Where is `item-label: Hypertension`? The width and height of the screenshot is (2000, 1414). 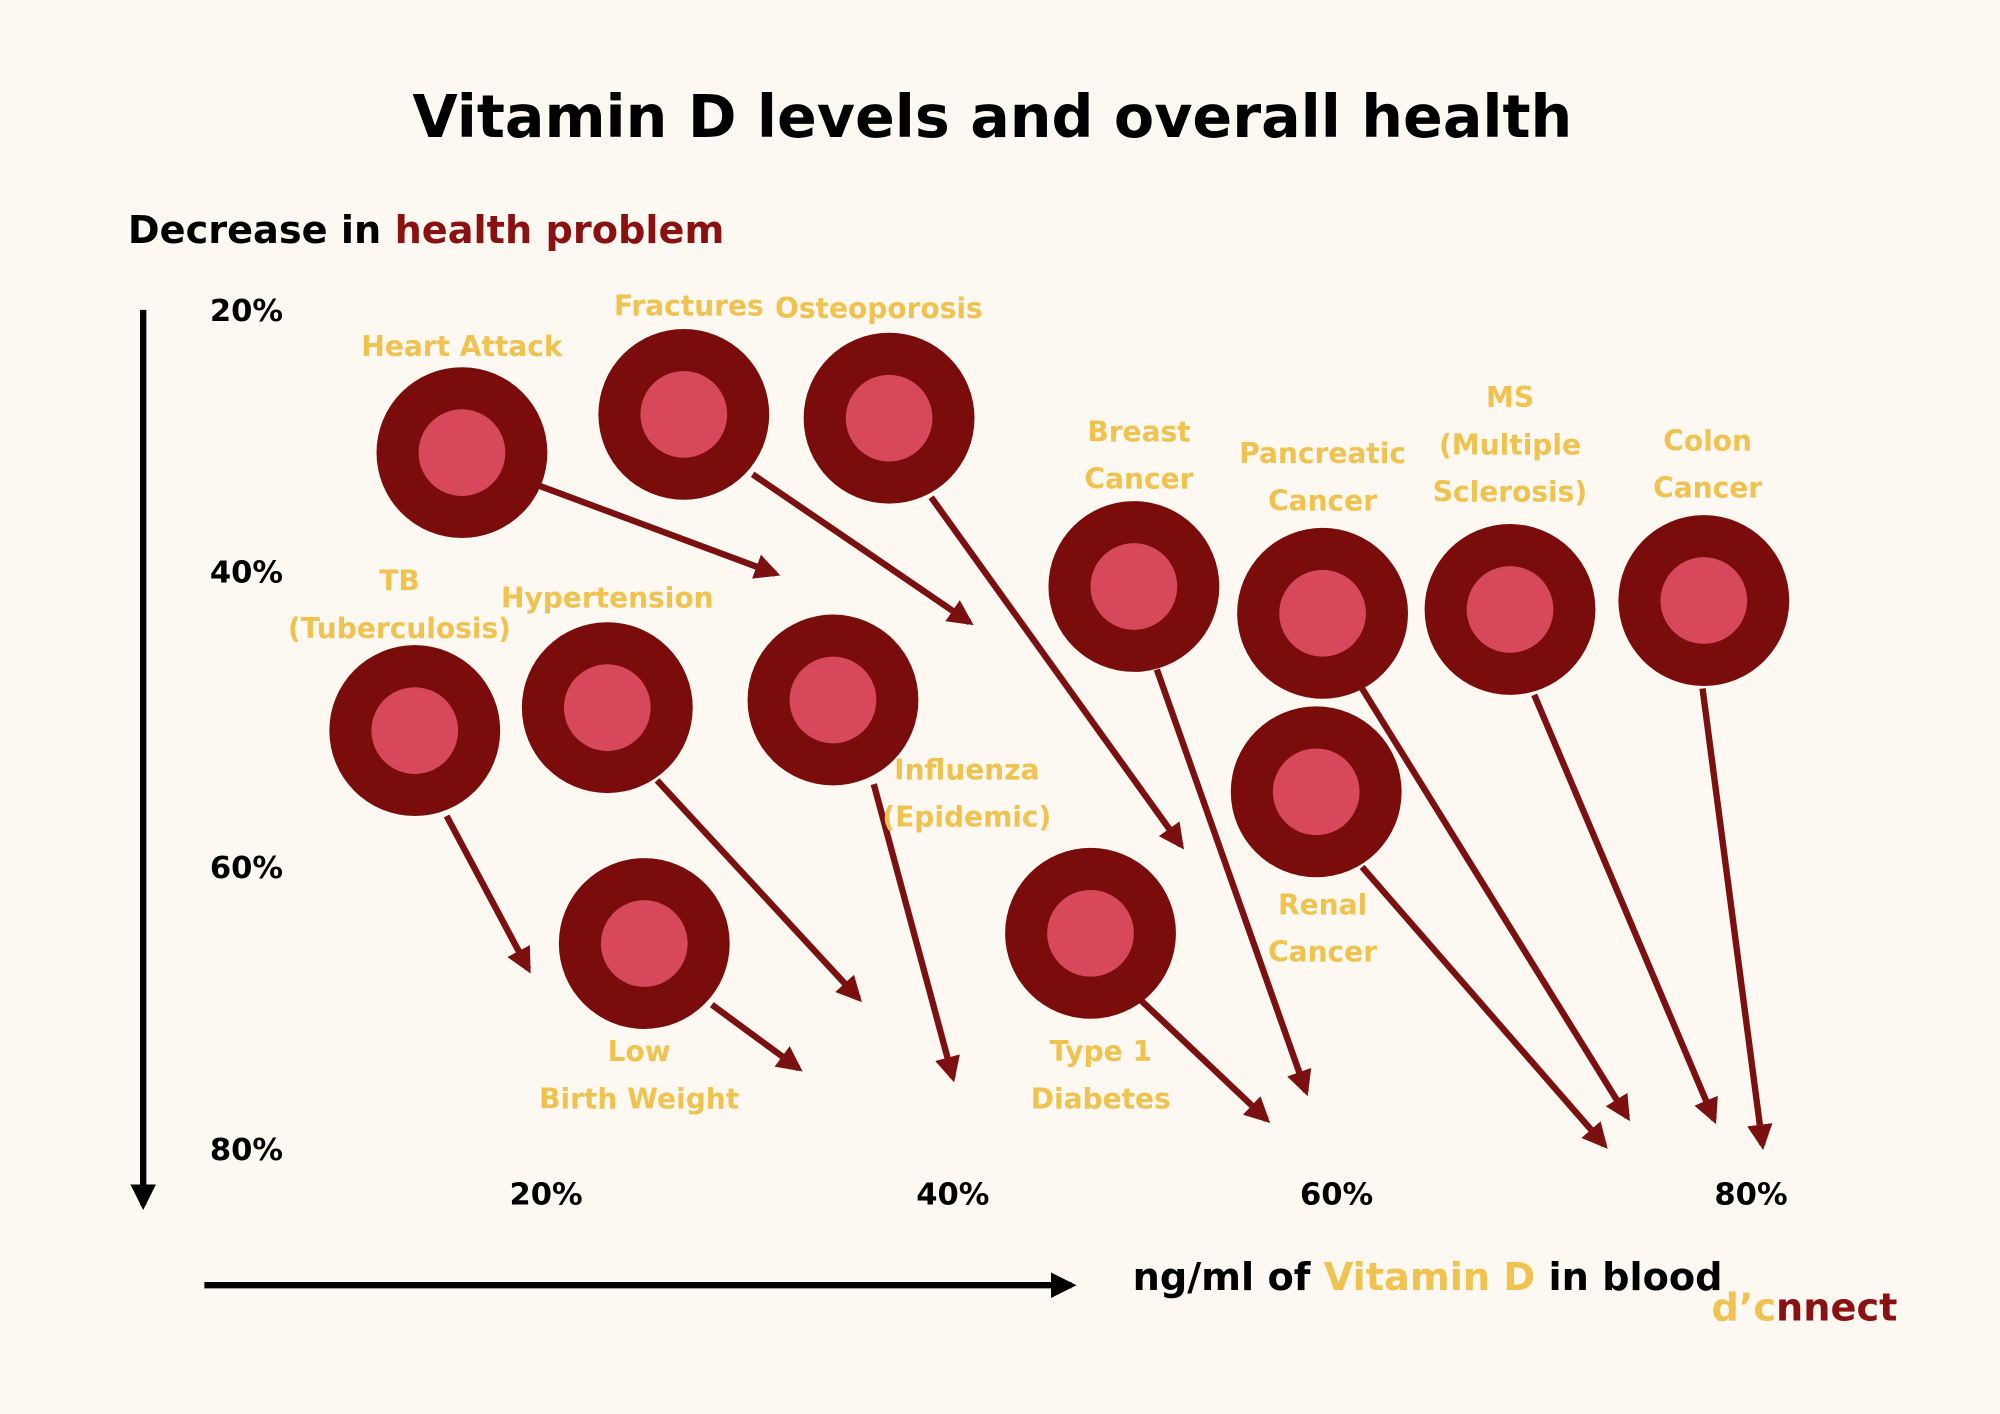
item-label: Hypertension is located at coordinates (607, 597).